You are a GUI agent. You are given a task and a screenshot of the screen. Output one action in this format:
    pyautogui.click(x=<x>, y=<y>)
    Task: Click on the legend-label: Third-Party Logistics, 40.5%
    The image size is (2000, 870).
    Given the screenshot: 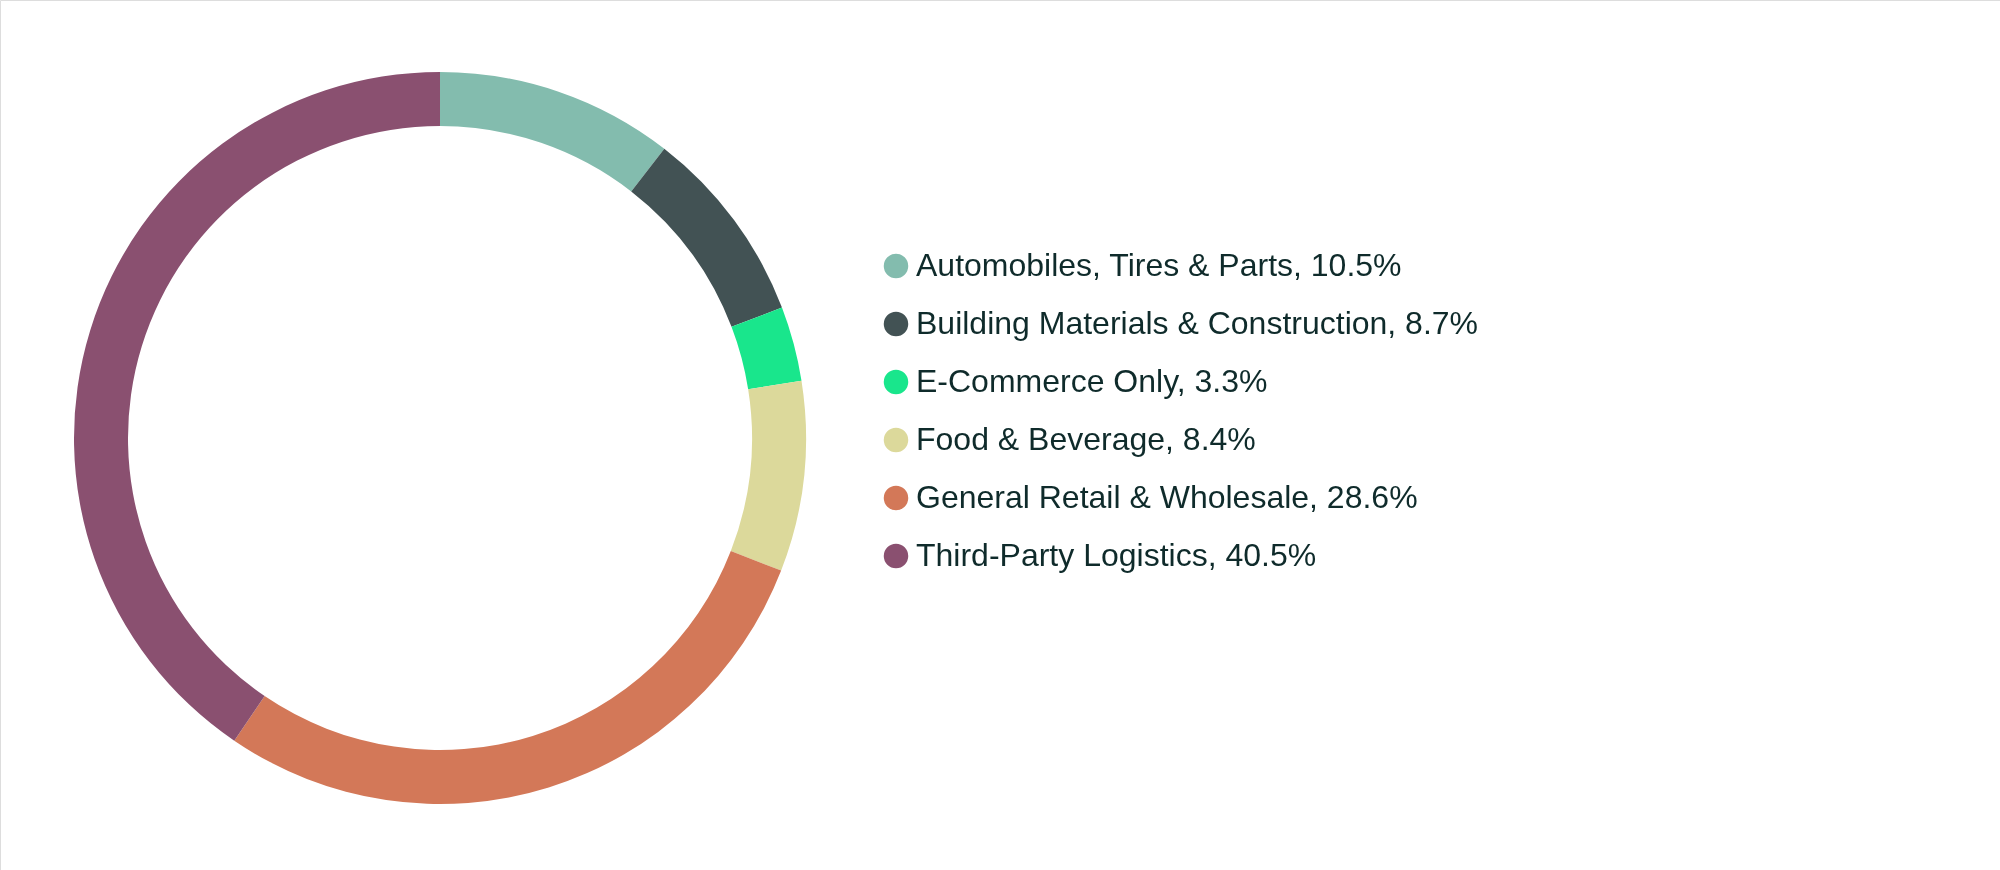 What is the action you would take?
    pyautogui.click(x=1116, y=555)
    